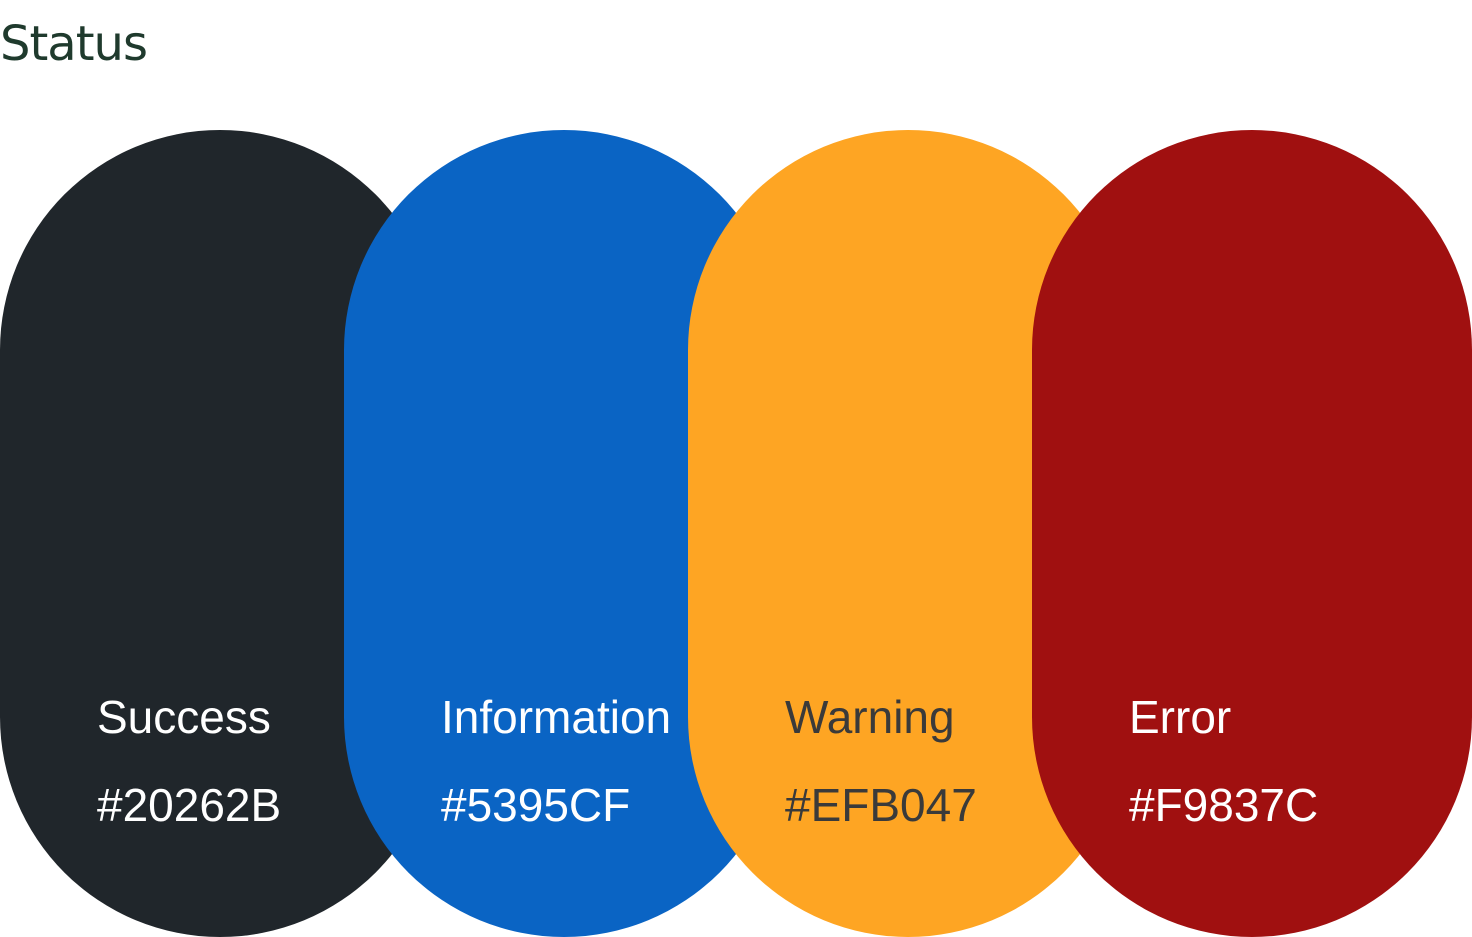  I want to click on swatch-hex-code: #5395CF, so click(536, 805).